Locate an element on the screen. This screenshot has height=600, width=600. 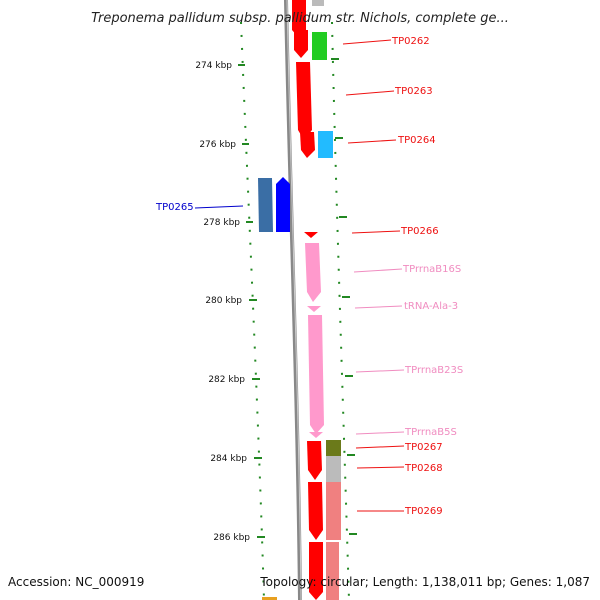
gene-arrow-reverse is located at coordinates (283, 204).